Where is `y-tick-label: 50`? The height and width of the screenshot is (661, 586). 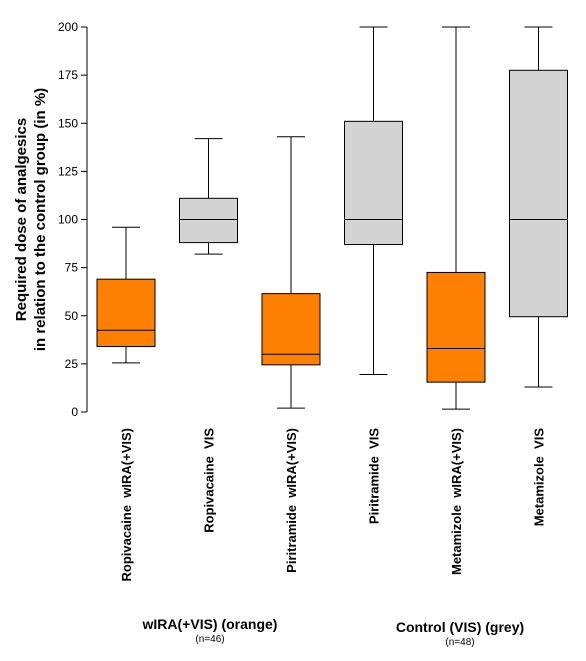 y-tick-label: 50 is located at coordinates (72, 316).